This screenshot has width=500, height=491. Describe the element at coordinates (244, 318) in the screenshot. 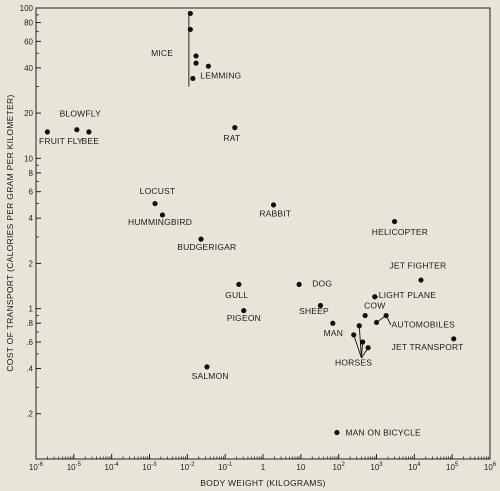

I see `point-label: PIGEON` at that location.